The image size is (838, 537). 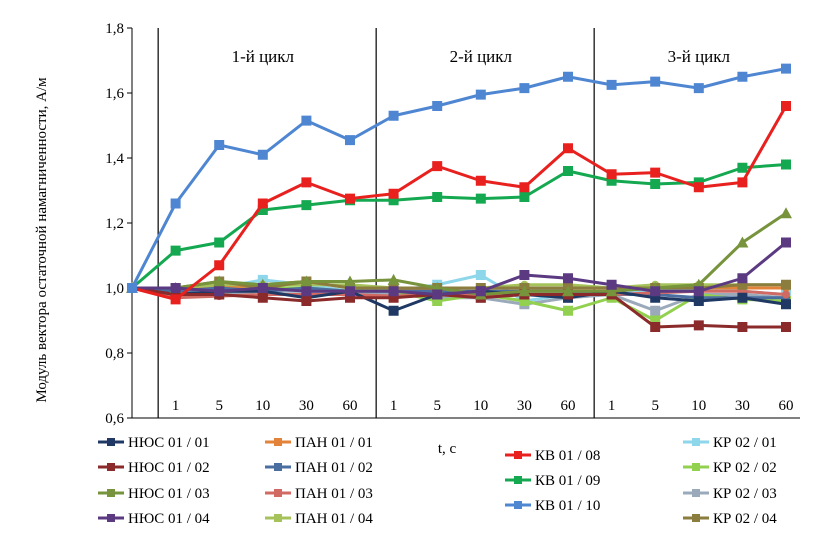 I want to click on legend-label: ПАН 01 / 02, so click(x=334, y=468).